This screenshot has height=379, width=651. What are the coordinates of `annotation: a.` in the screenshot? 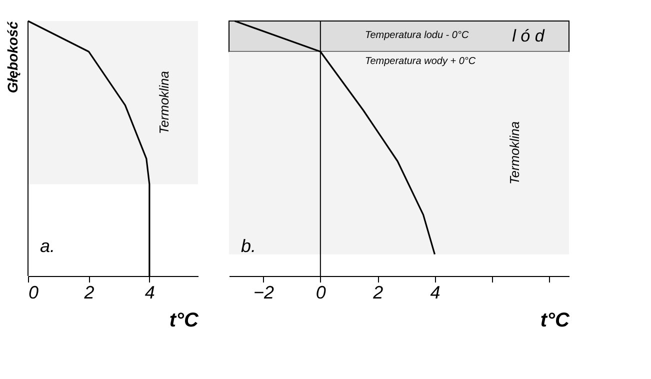 It's located at (48, 246).